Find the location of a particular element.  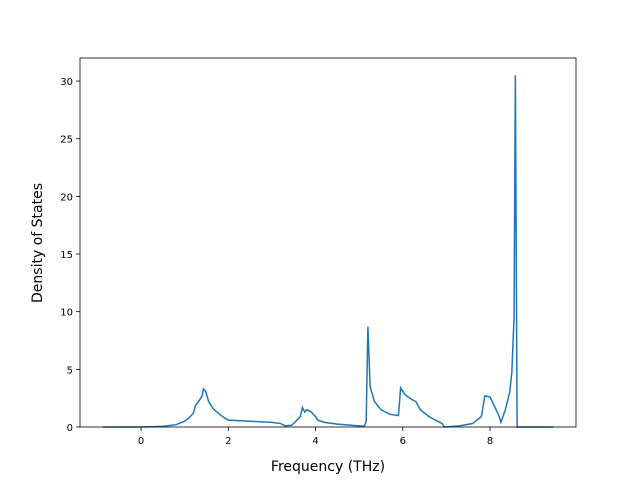

x-tick-label: 4 is located at coordinates (315, 441).